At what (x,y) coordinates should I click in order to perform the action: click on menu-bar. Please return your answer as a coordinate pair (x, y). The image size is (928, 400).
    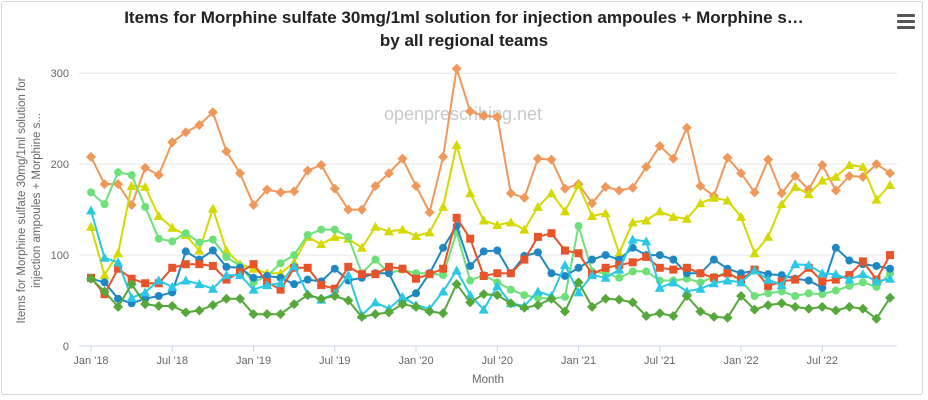
    Looking at the image, I should click on (906, 27).